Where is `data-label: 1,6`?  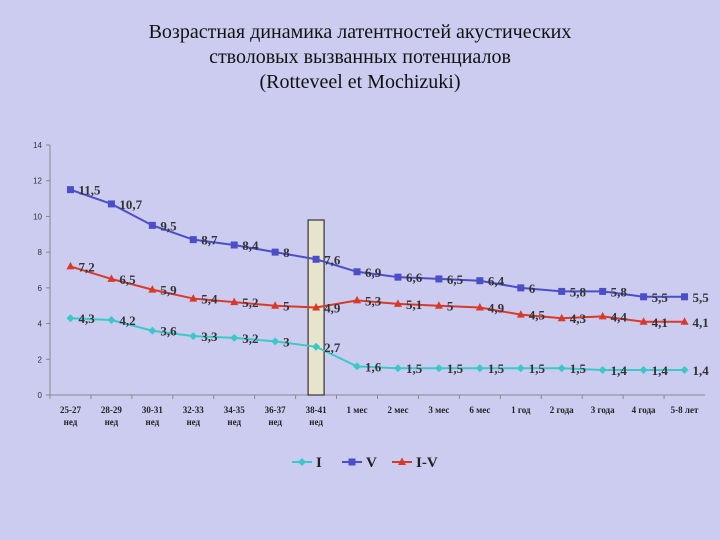 data-label: 1,6 is located at coordinates (373, 366).